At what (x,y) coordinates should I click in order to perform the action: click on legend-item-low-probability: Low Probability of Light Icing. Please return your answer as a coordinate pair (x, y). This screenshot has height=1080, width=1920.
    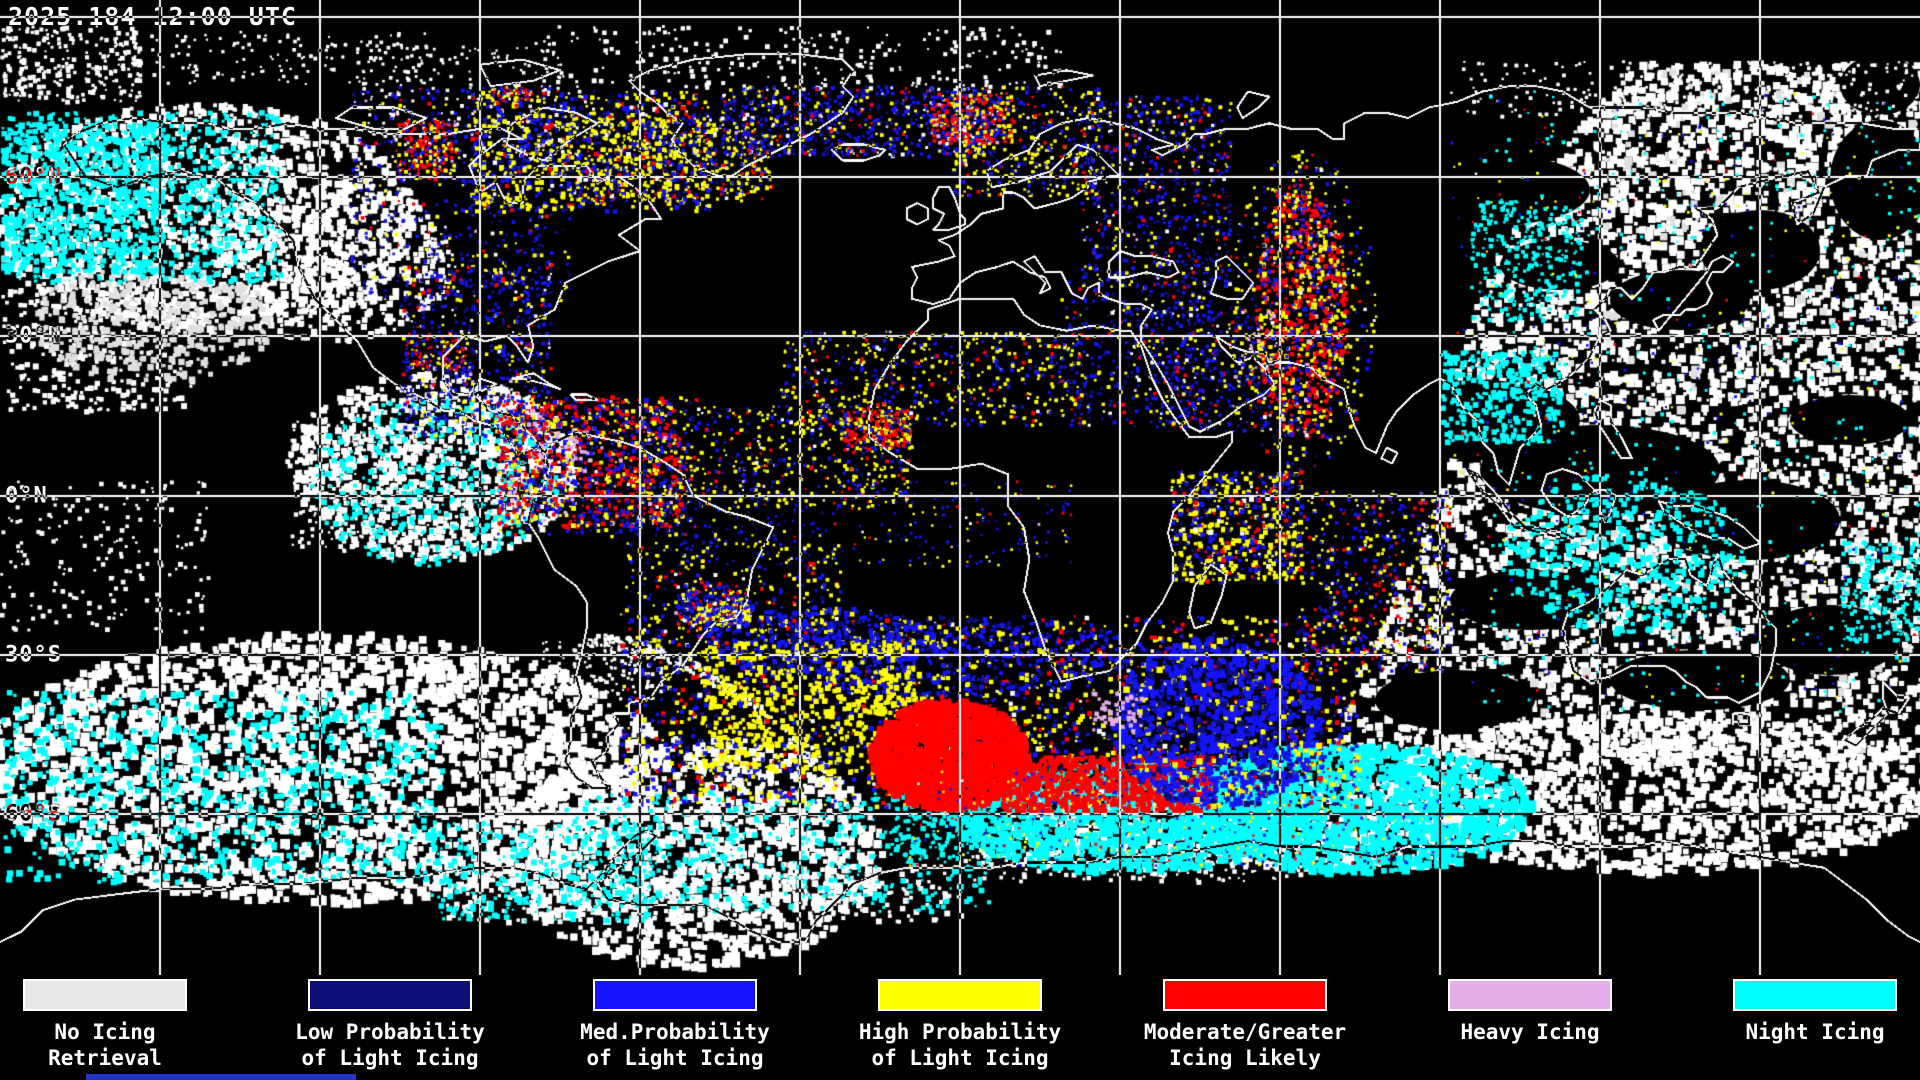
    Looking at the image, I should click on (390, 1025).